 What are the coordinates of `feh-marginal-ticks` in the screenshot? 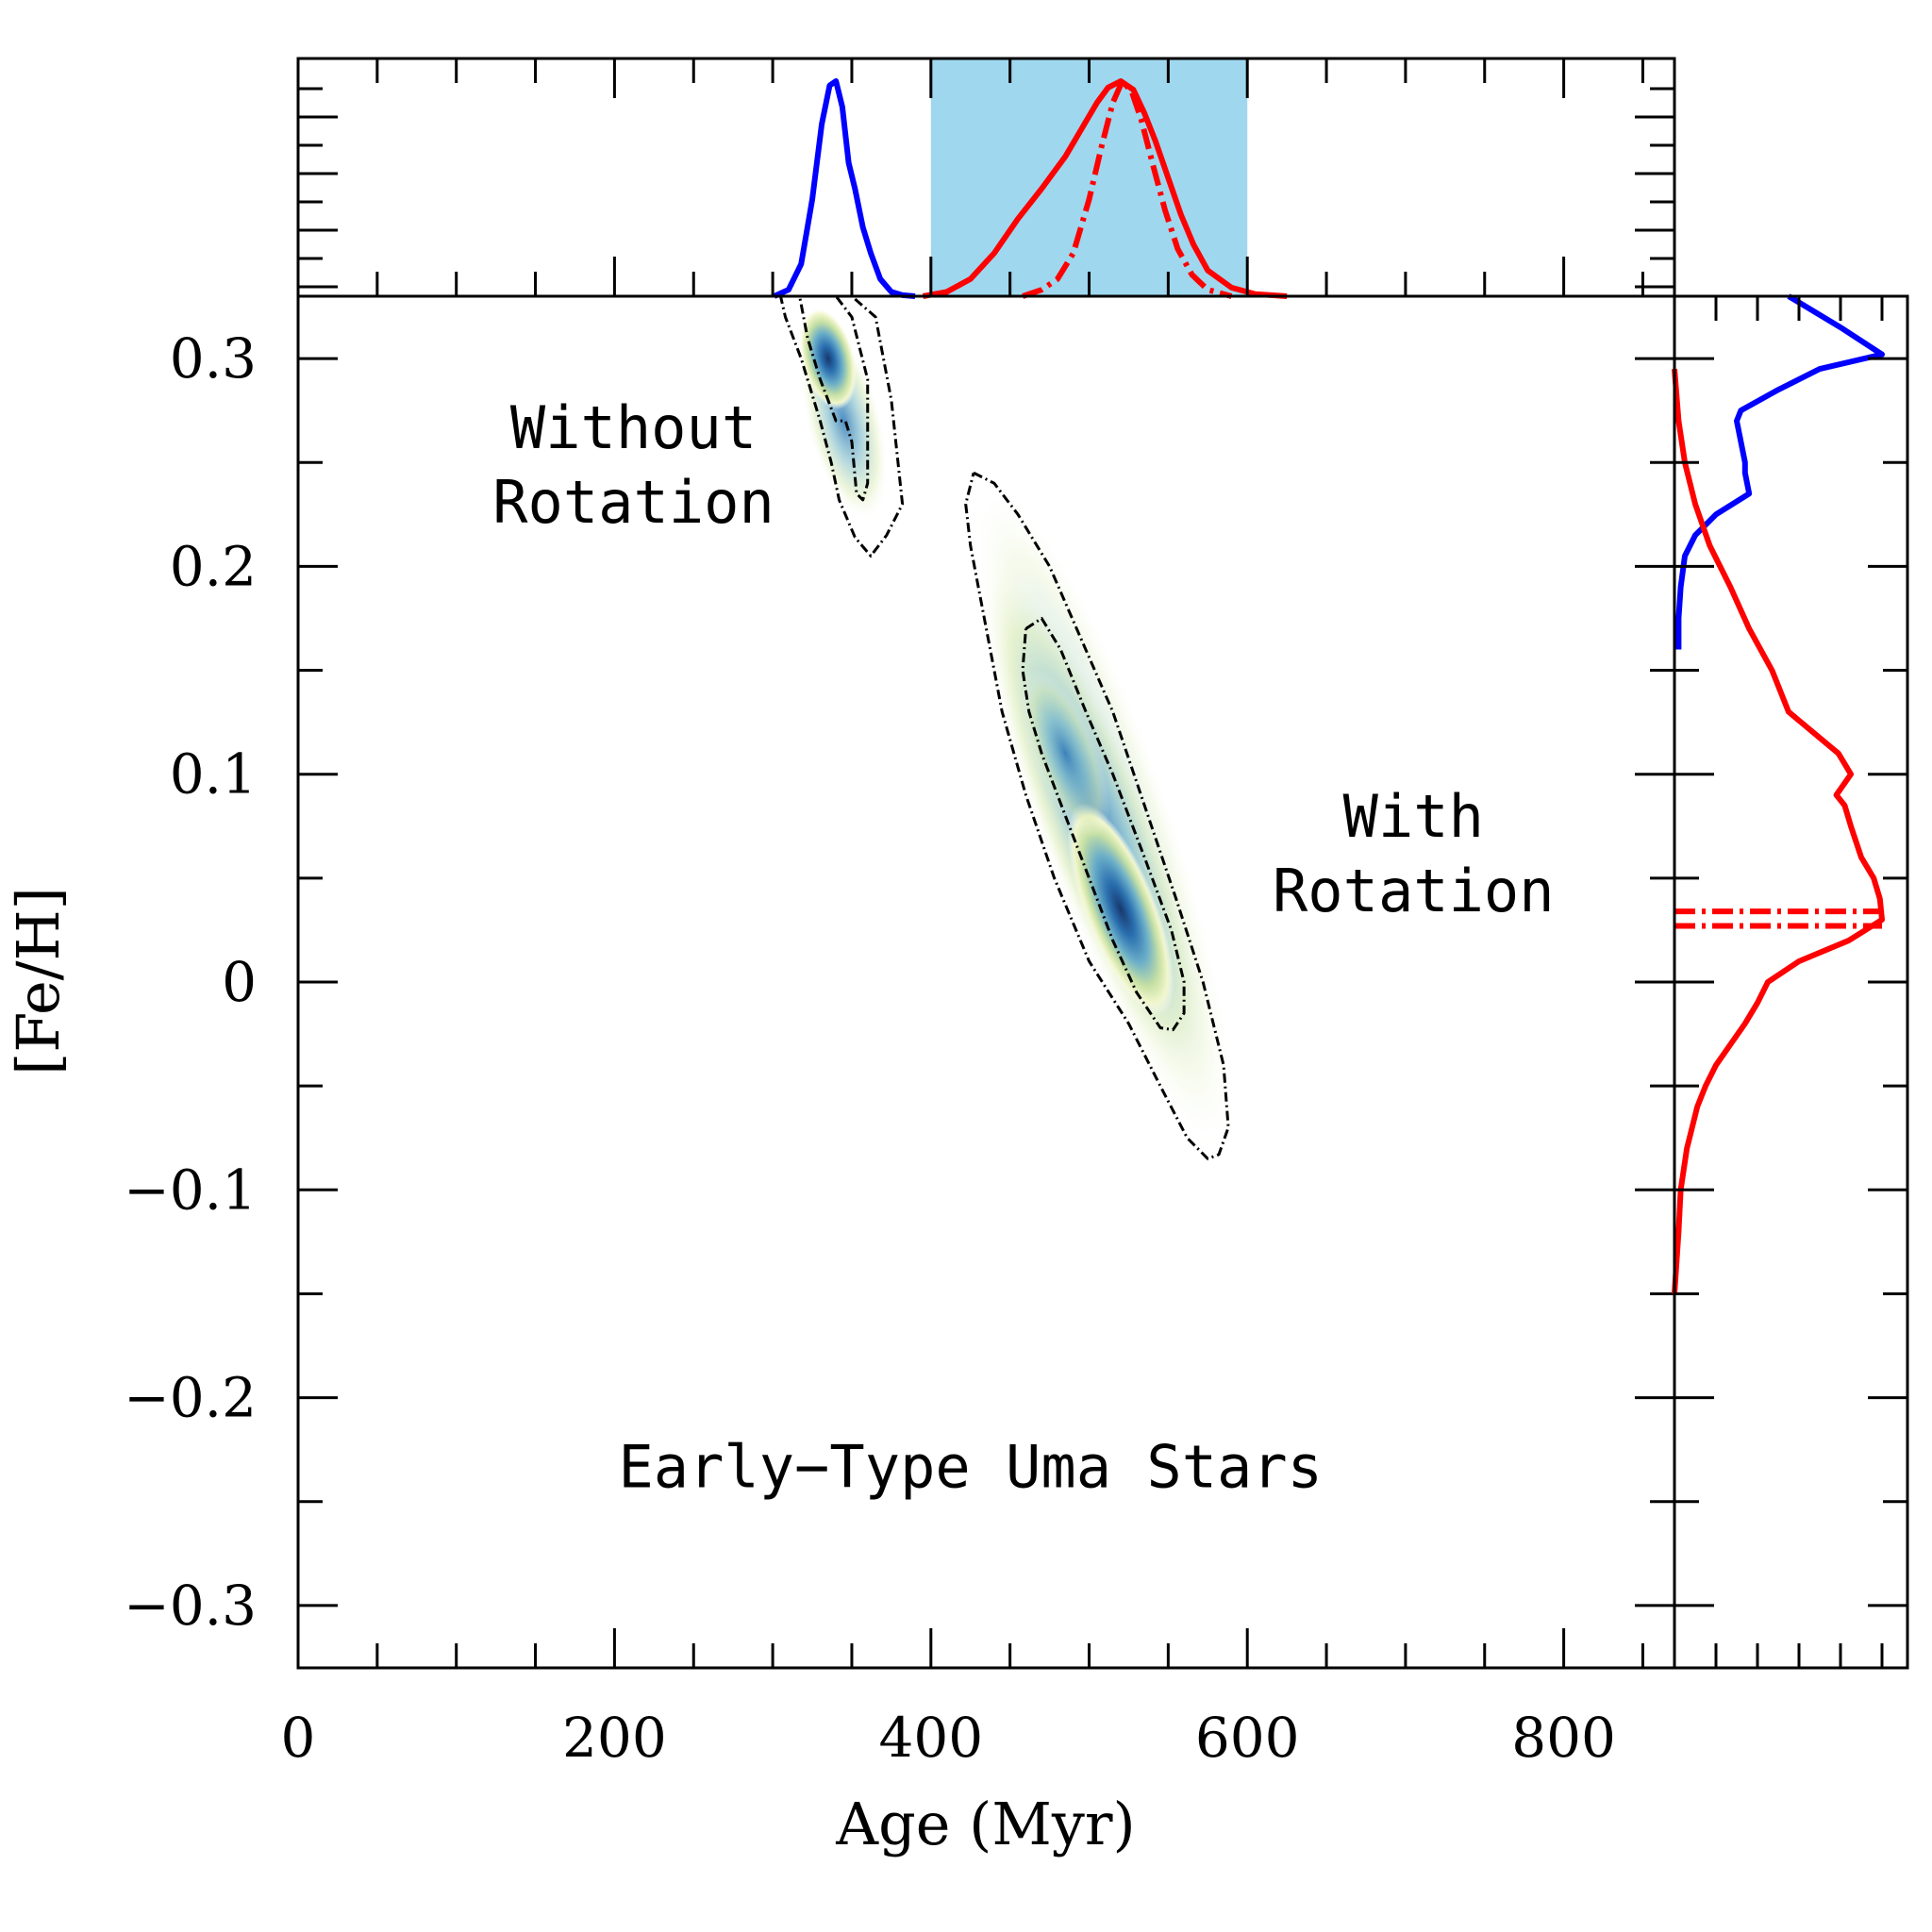 It's located at (1790, 982).